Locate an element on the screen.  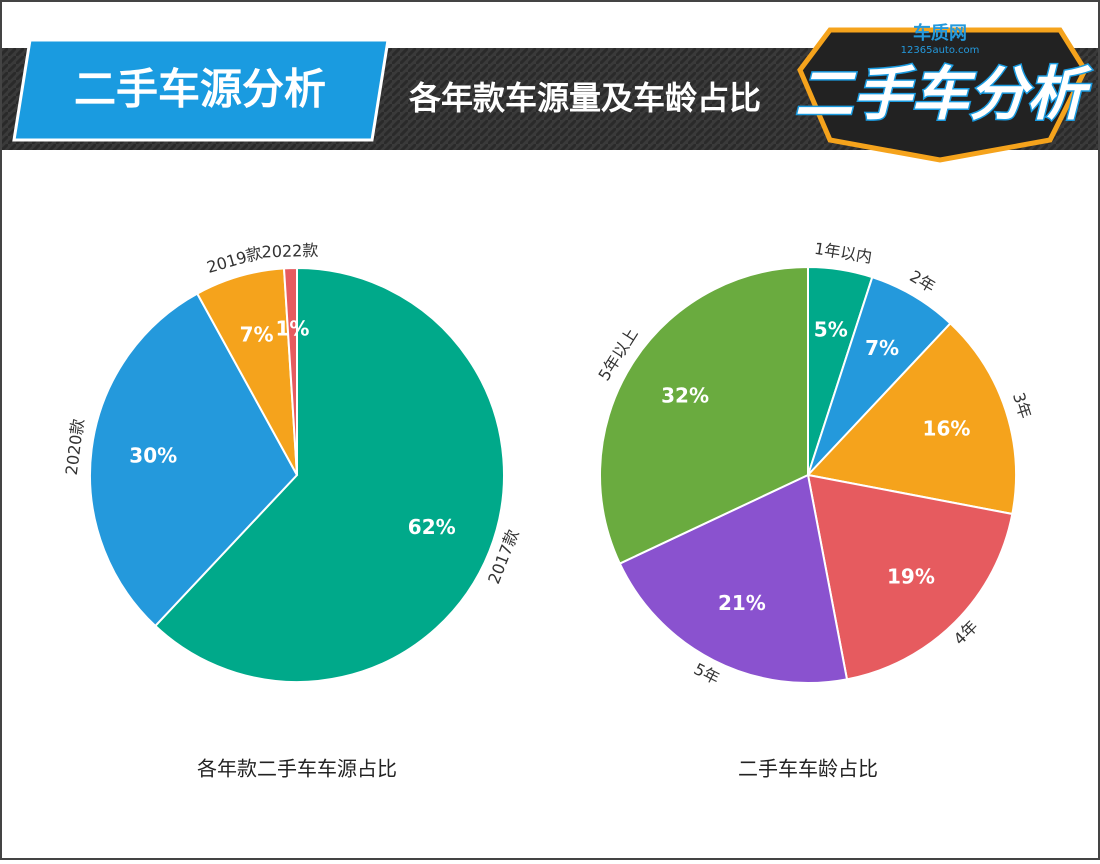
value-label: 30% is located at coordinates (153, 455).